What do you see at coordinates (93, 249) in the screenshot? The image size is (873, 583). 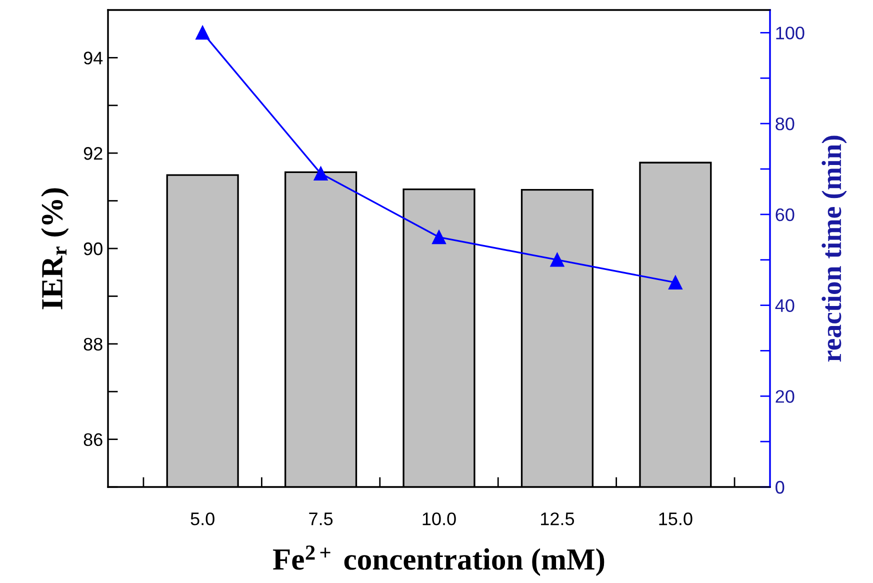 I see `y-tick-label: 90` at bounding box center [93, 249].